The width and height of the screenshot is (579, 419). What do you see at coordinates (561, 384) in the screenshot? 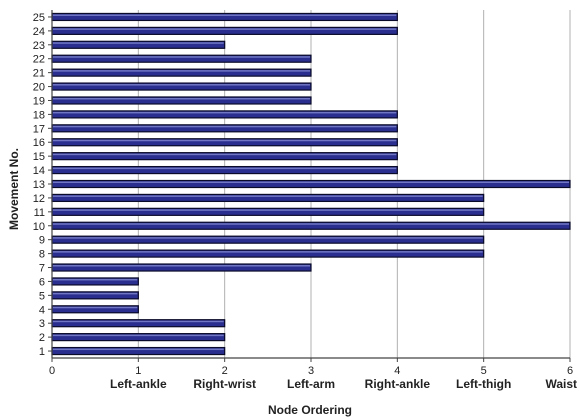
I see `x-category-label-waist: Waist` at bounding box center [561, 384].